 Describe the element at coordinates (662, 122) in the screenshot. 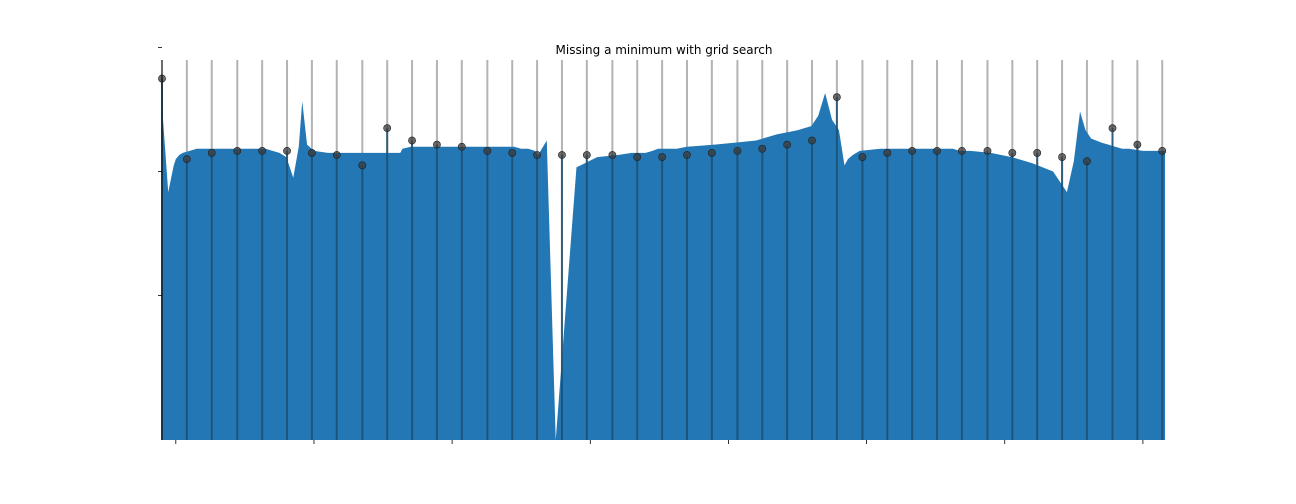

I see `sample-points` at that location.